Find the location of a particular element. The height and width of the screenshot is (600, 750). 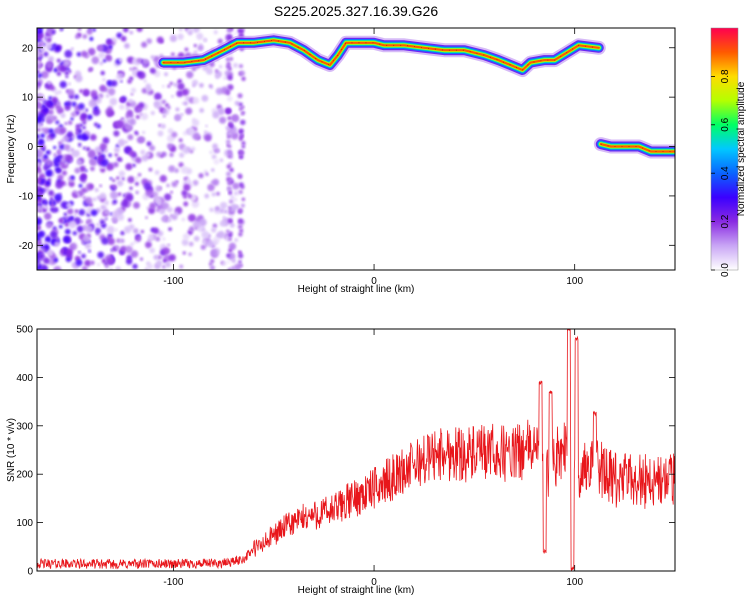

snr-ytick-label: 400 is located at coordinates (24, 378).